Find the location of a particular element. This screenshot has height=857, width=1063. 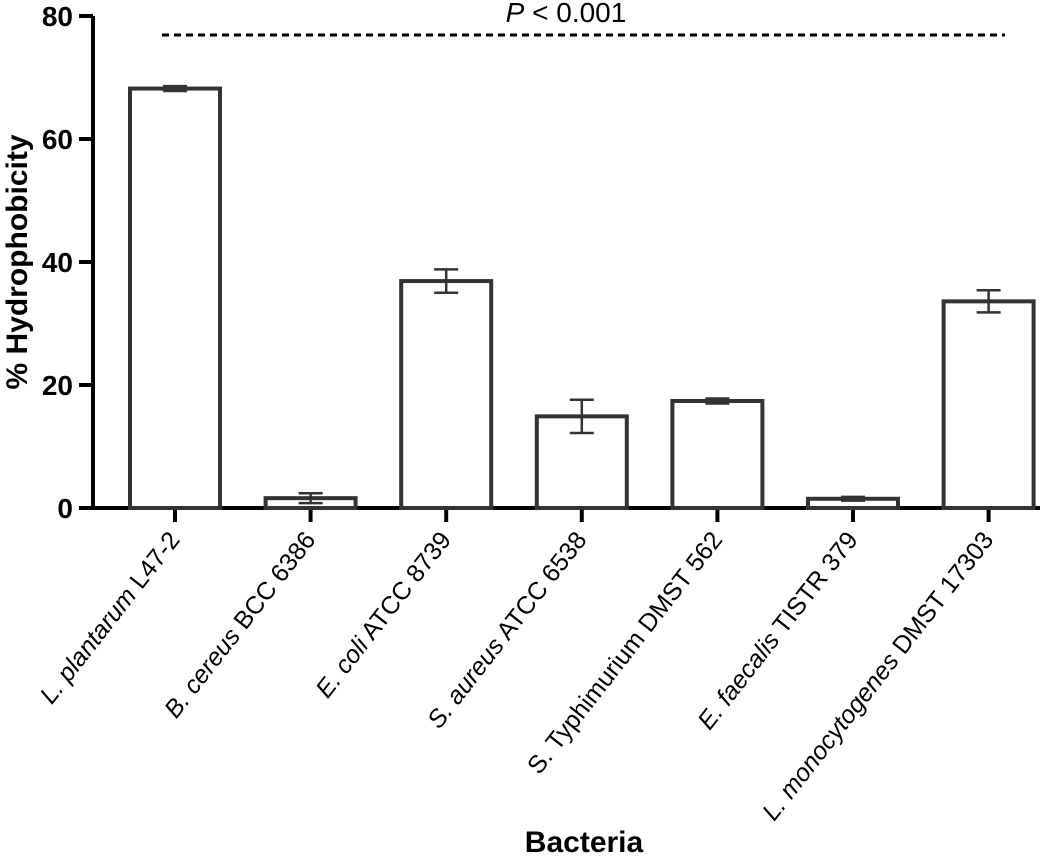

x-tick-label: E. coli ATCC 8739 is located at coordinates (383, 614).